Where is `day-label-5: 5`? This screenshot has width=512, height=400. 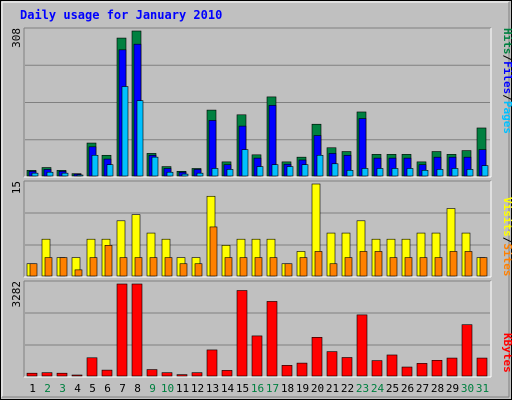 day-label-5: 5 is located at coordinates (92, 388).